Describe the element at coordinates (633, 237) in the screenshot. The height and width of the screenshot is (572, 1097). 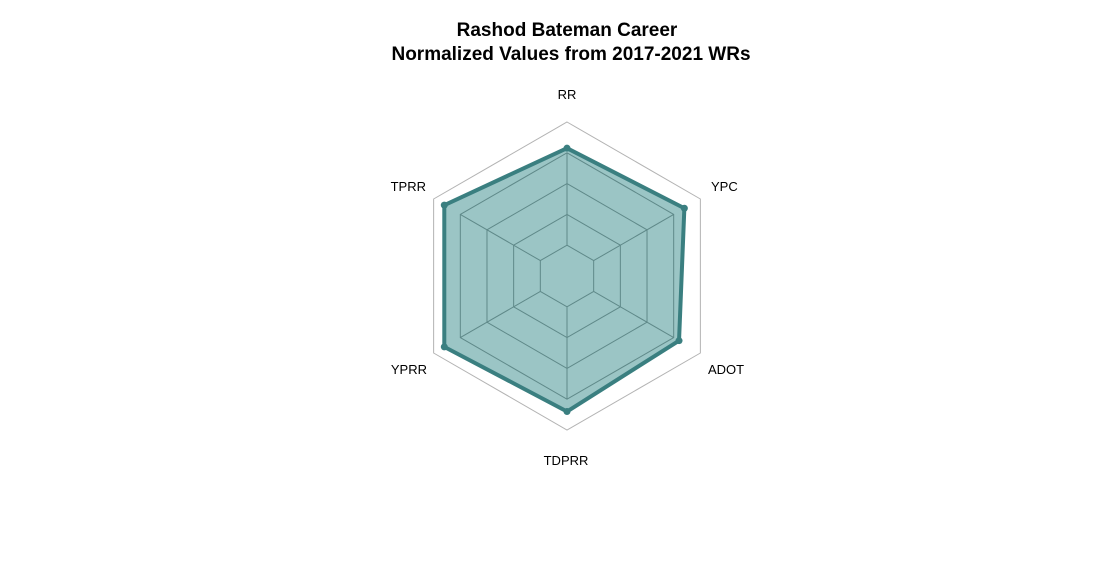
I see `spoke-ypc` at that location.